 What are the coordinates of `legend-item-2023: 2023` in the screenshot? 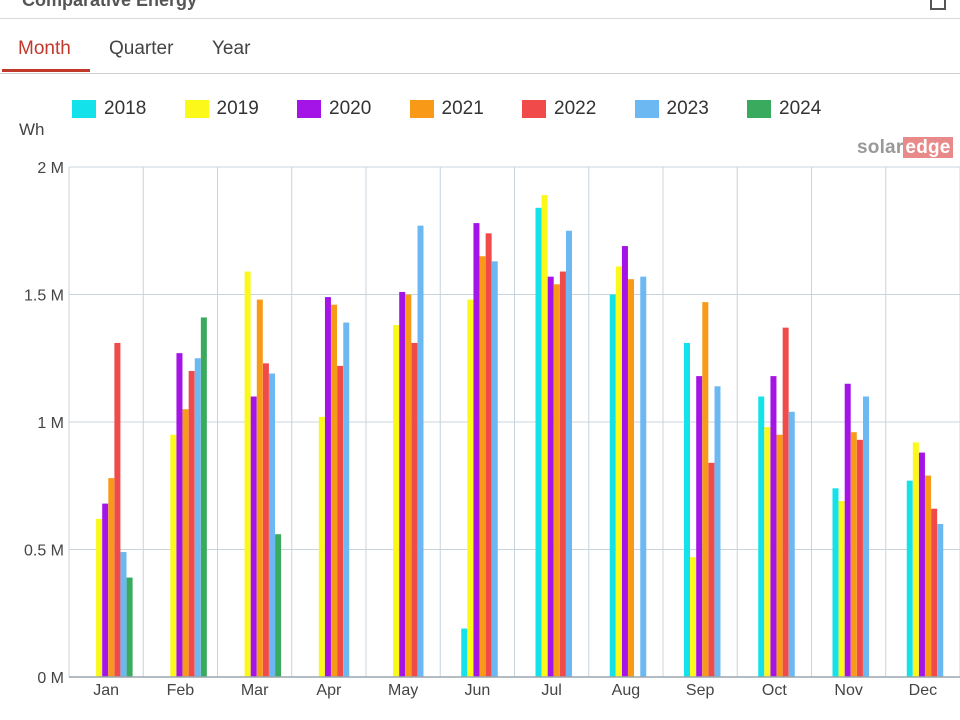 It's located at (671, 109).